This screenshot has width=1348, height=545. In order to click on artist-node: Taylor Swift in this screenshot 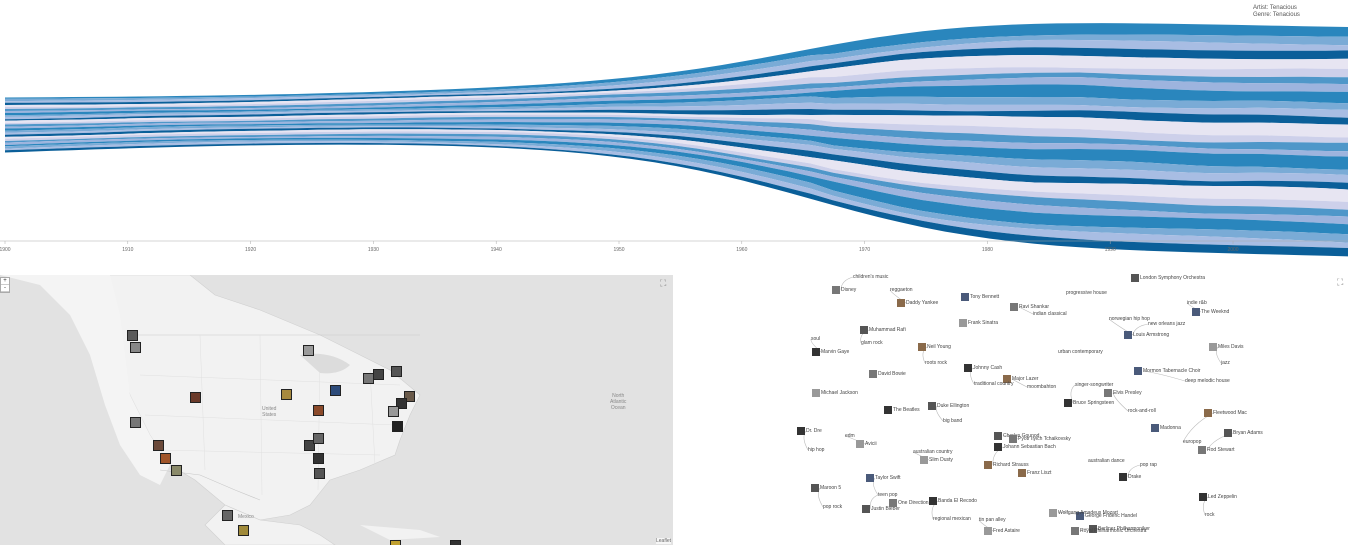, I will do `click(888, 478)`.